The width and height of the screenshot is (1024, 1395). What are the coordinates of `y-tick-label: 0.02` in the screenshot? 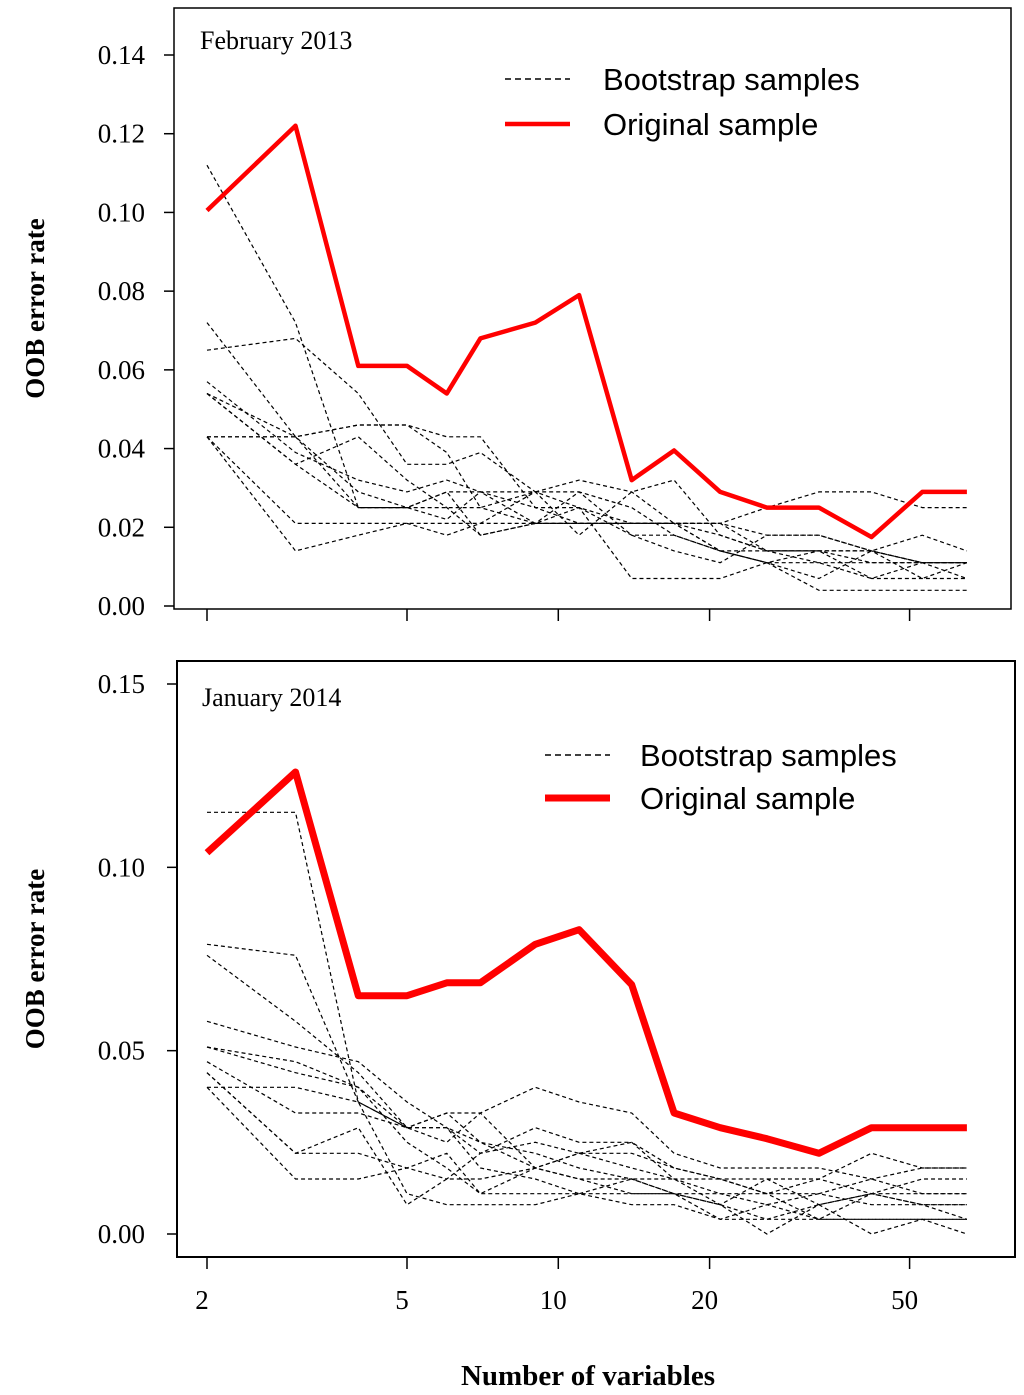 It's located at (121, 527).